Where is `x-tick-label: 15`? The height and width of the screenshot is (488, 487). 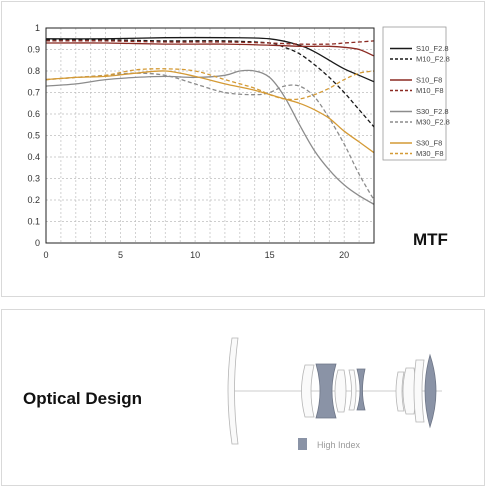 x-tick-label: 15 is located at coordinates (270, 255).